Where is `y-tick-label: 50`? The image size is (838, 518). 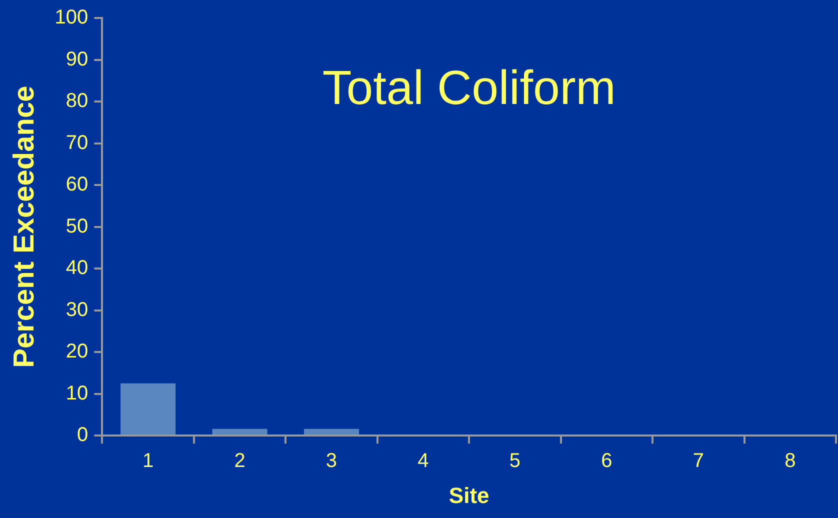
y-tick-label: 50 is located at coordinates (77, 226).